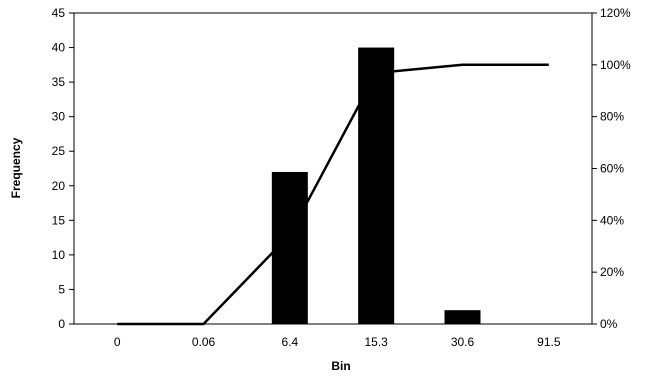 This screenshot has width=646, height=381. Describe the element at coordinates (61, 324) in the screenshot. I see `left-tick-label: 0` at that location.